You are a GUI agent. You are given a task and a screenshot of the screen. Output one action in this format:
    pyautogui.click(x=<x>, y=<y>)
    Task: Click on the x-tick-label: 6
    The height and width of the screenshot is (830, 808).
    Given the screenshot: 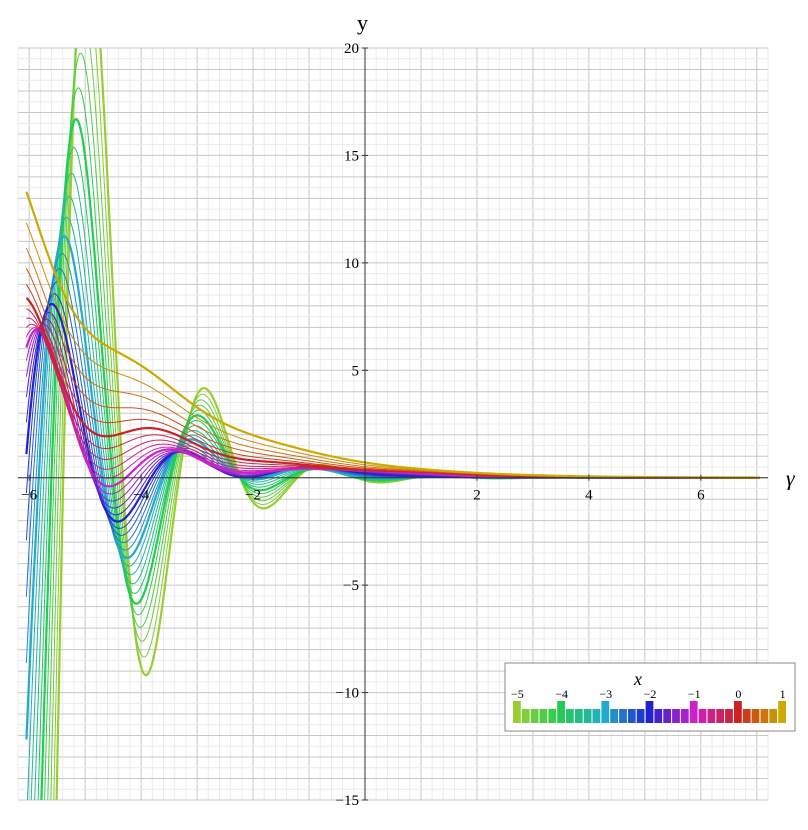 What is the action you would take?
    pyautogui.click(x=701, y=496)
    